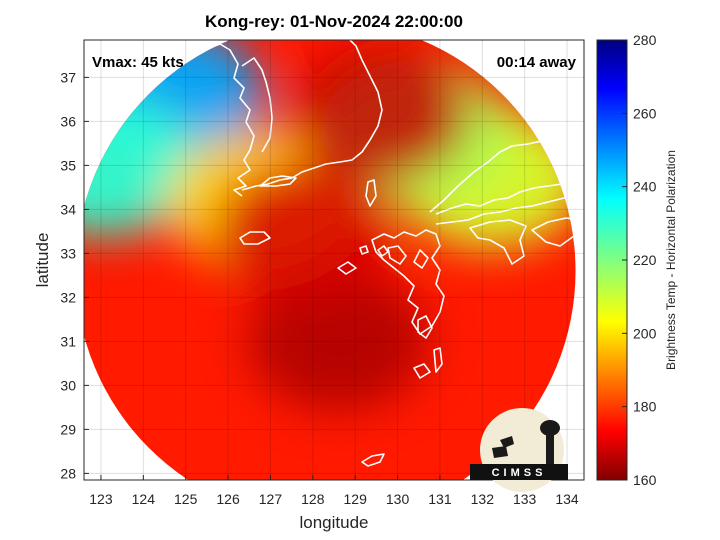 The image size is (720, 540). I want to click on korea-west-coast, so click(225, 119).